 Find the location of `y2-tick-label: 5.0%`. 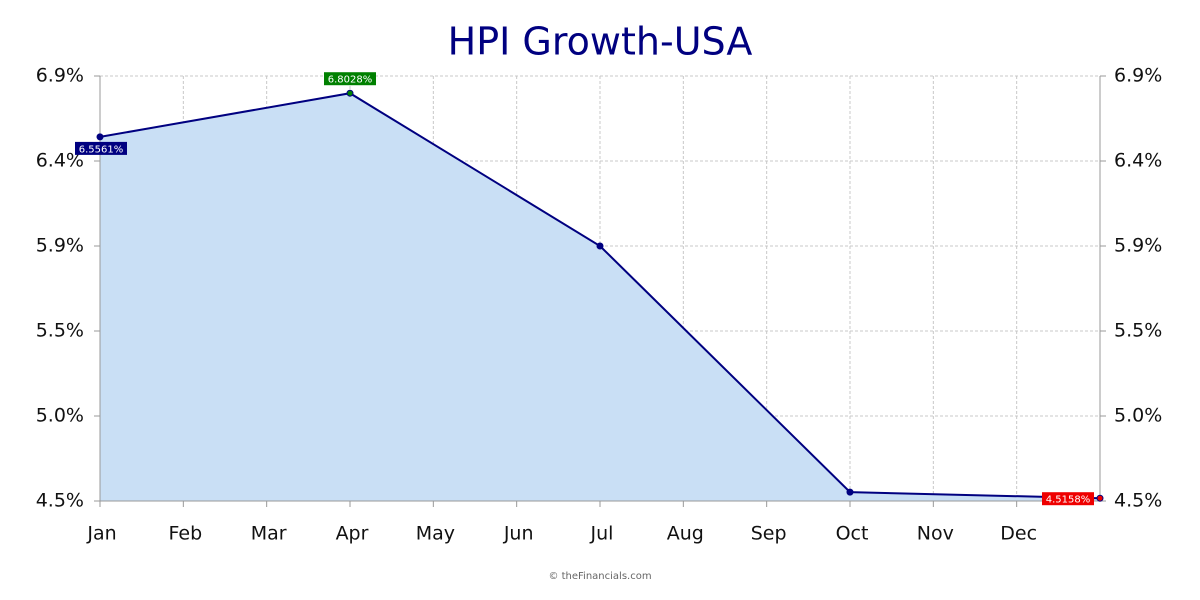

y2-tick-label: 5.0% is located at coordinates (1138, 416).